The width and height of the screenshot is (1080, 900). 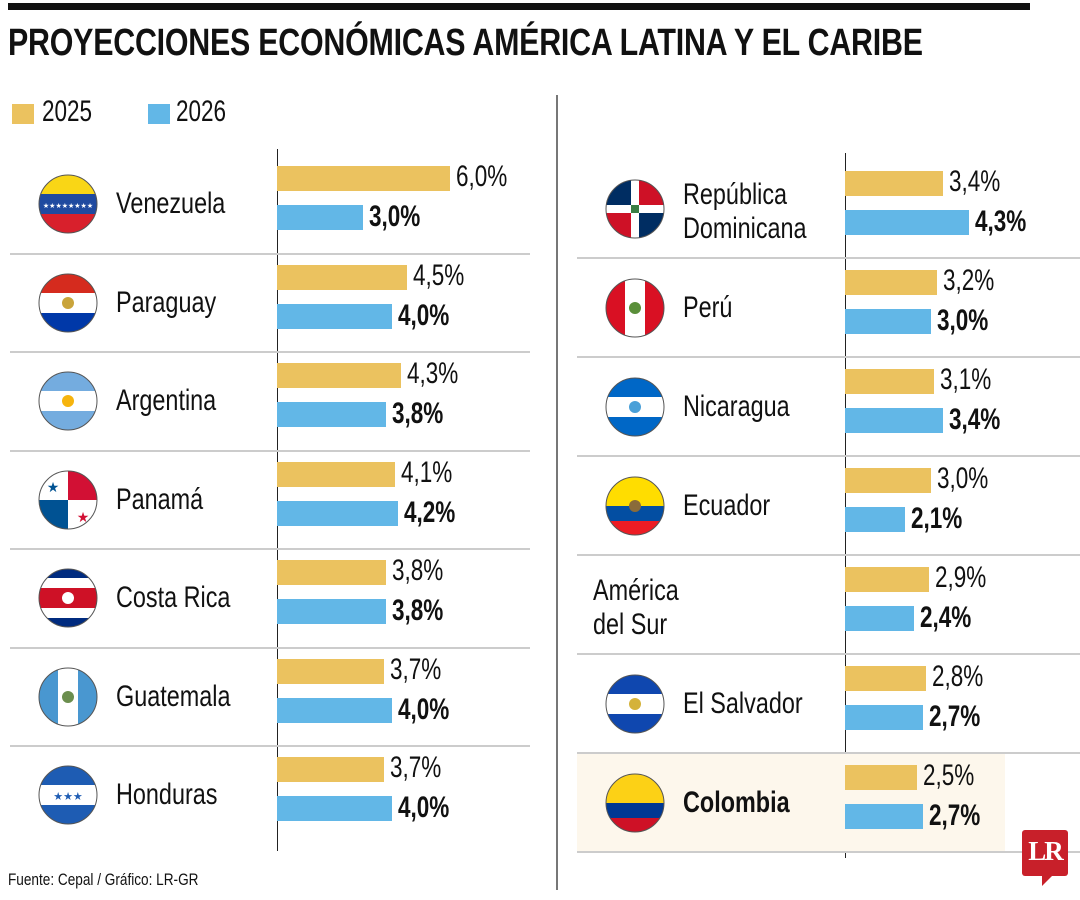 I want to click on country-label: Guatemala, so click(x=173, y=696).